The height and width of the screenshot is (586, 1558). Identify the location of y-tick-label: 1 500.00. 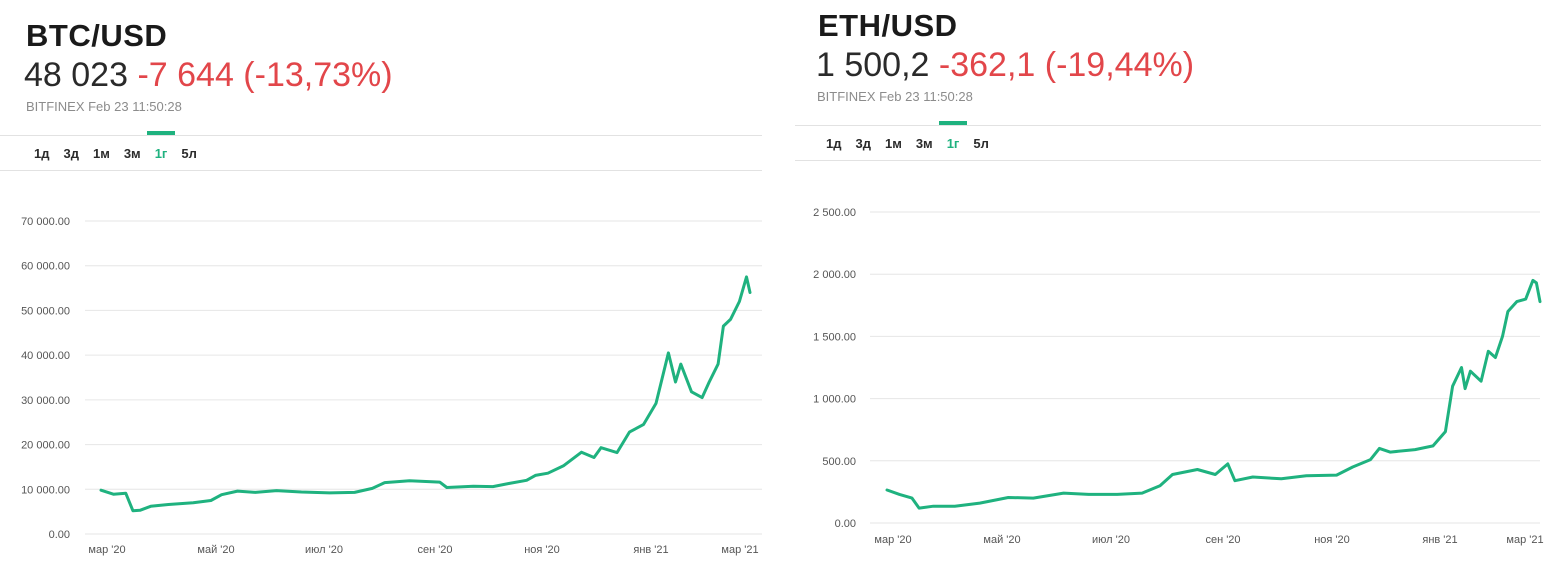
(834, 337).